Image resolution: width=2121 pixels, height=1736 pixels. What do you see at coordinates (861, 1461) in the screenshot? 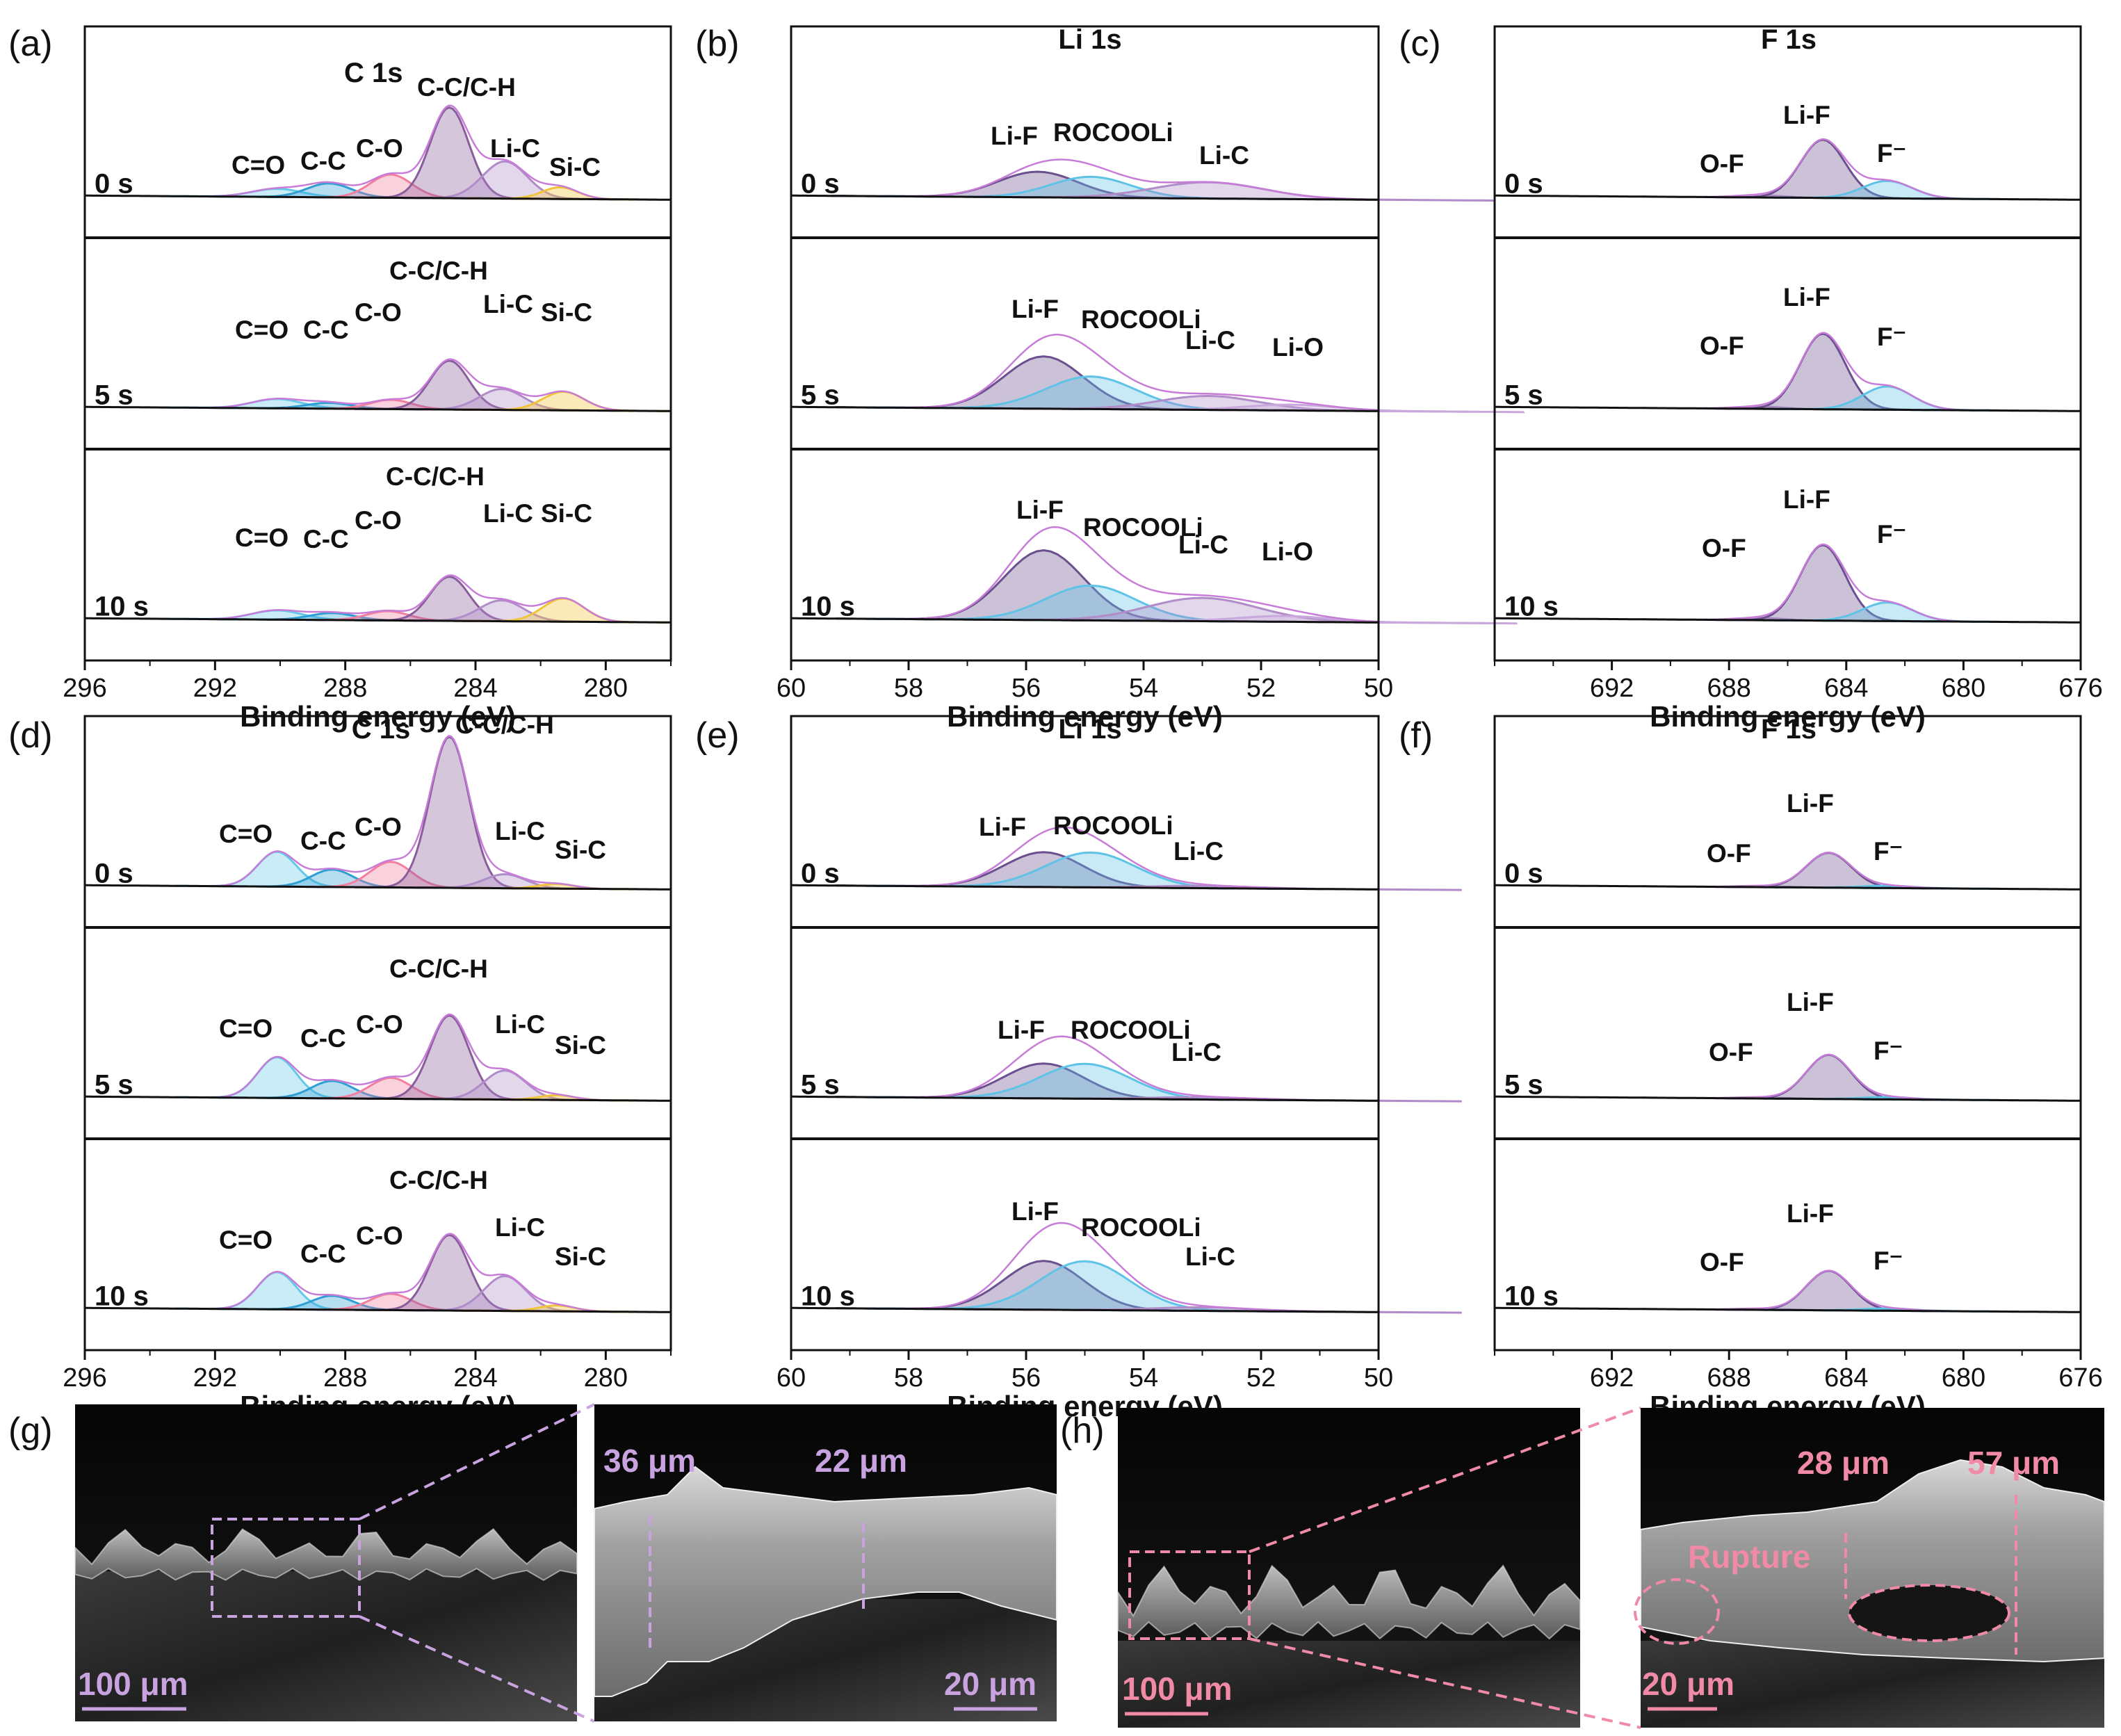
I see `measure-label: 22 μm` at bounding box center [861, 1461].